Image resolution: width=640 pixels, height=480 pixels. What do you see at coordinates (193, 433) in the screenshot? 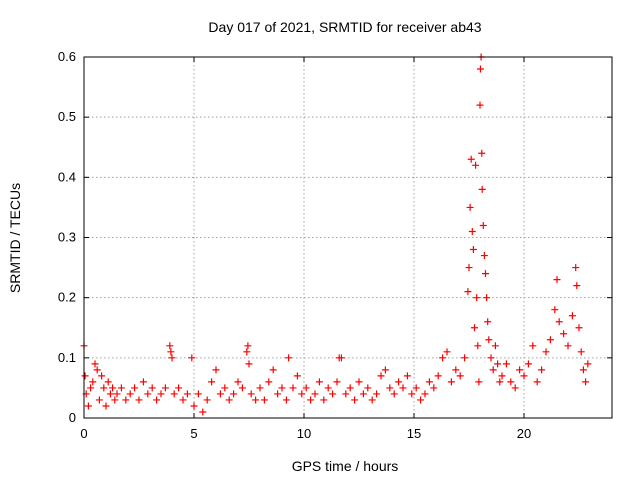
I see `x-tick-label: 5` at bounding box center [193, 433].